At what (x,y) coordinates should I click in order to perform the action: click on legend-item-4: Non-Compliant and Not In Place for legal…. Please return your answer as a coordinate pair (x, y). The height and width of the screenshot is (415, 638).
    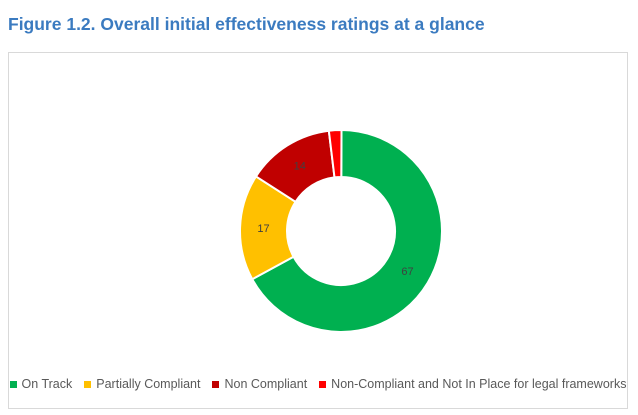
    Looking at the image, I should click on (472, 384).